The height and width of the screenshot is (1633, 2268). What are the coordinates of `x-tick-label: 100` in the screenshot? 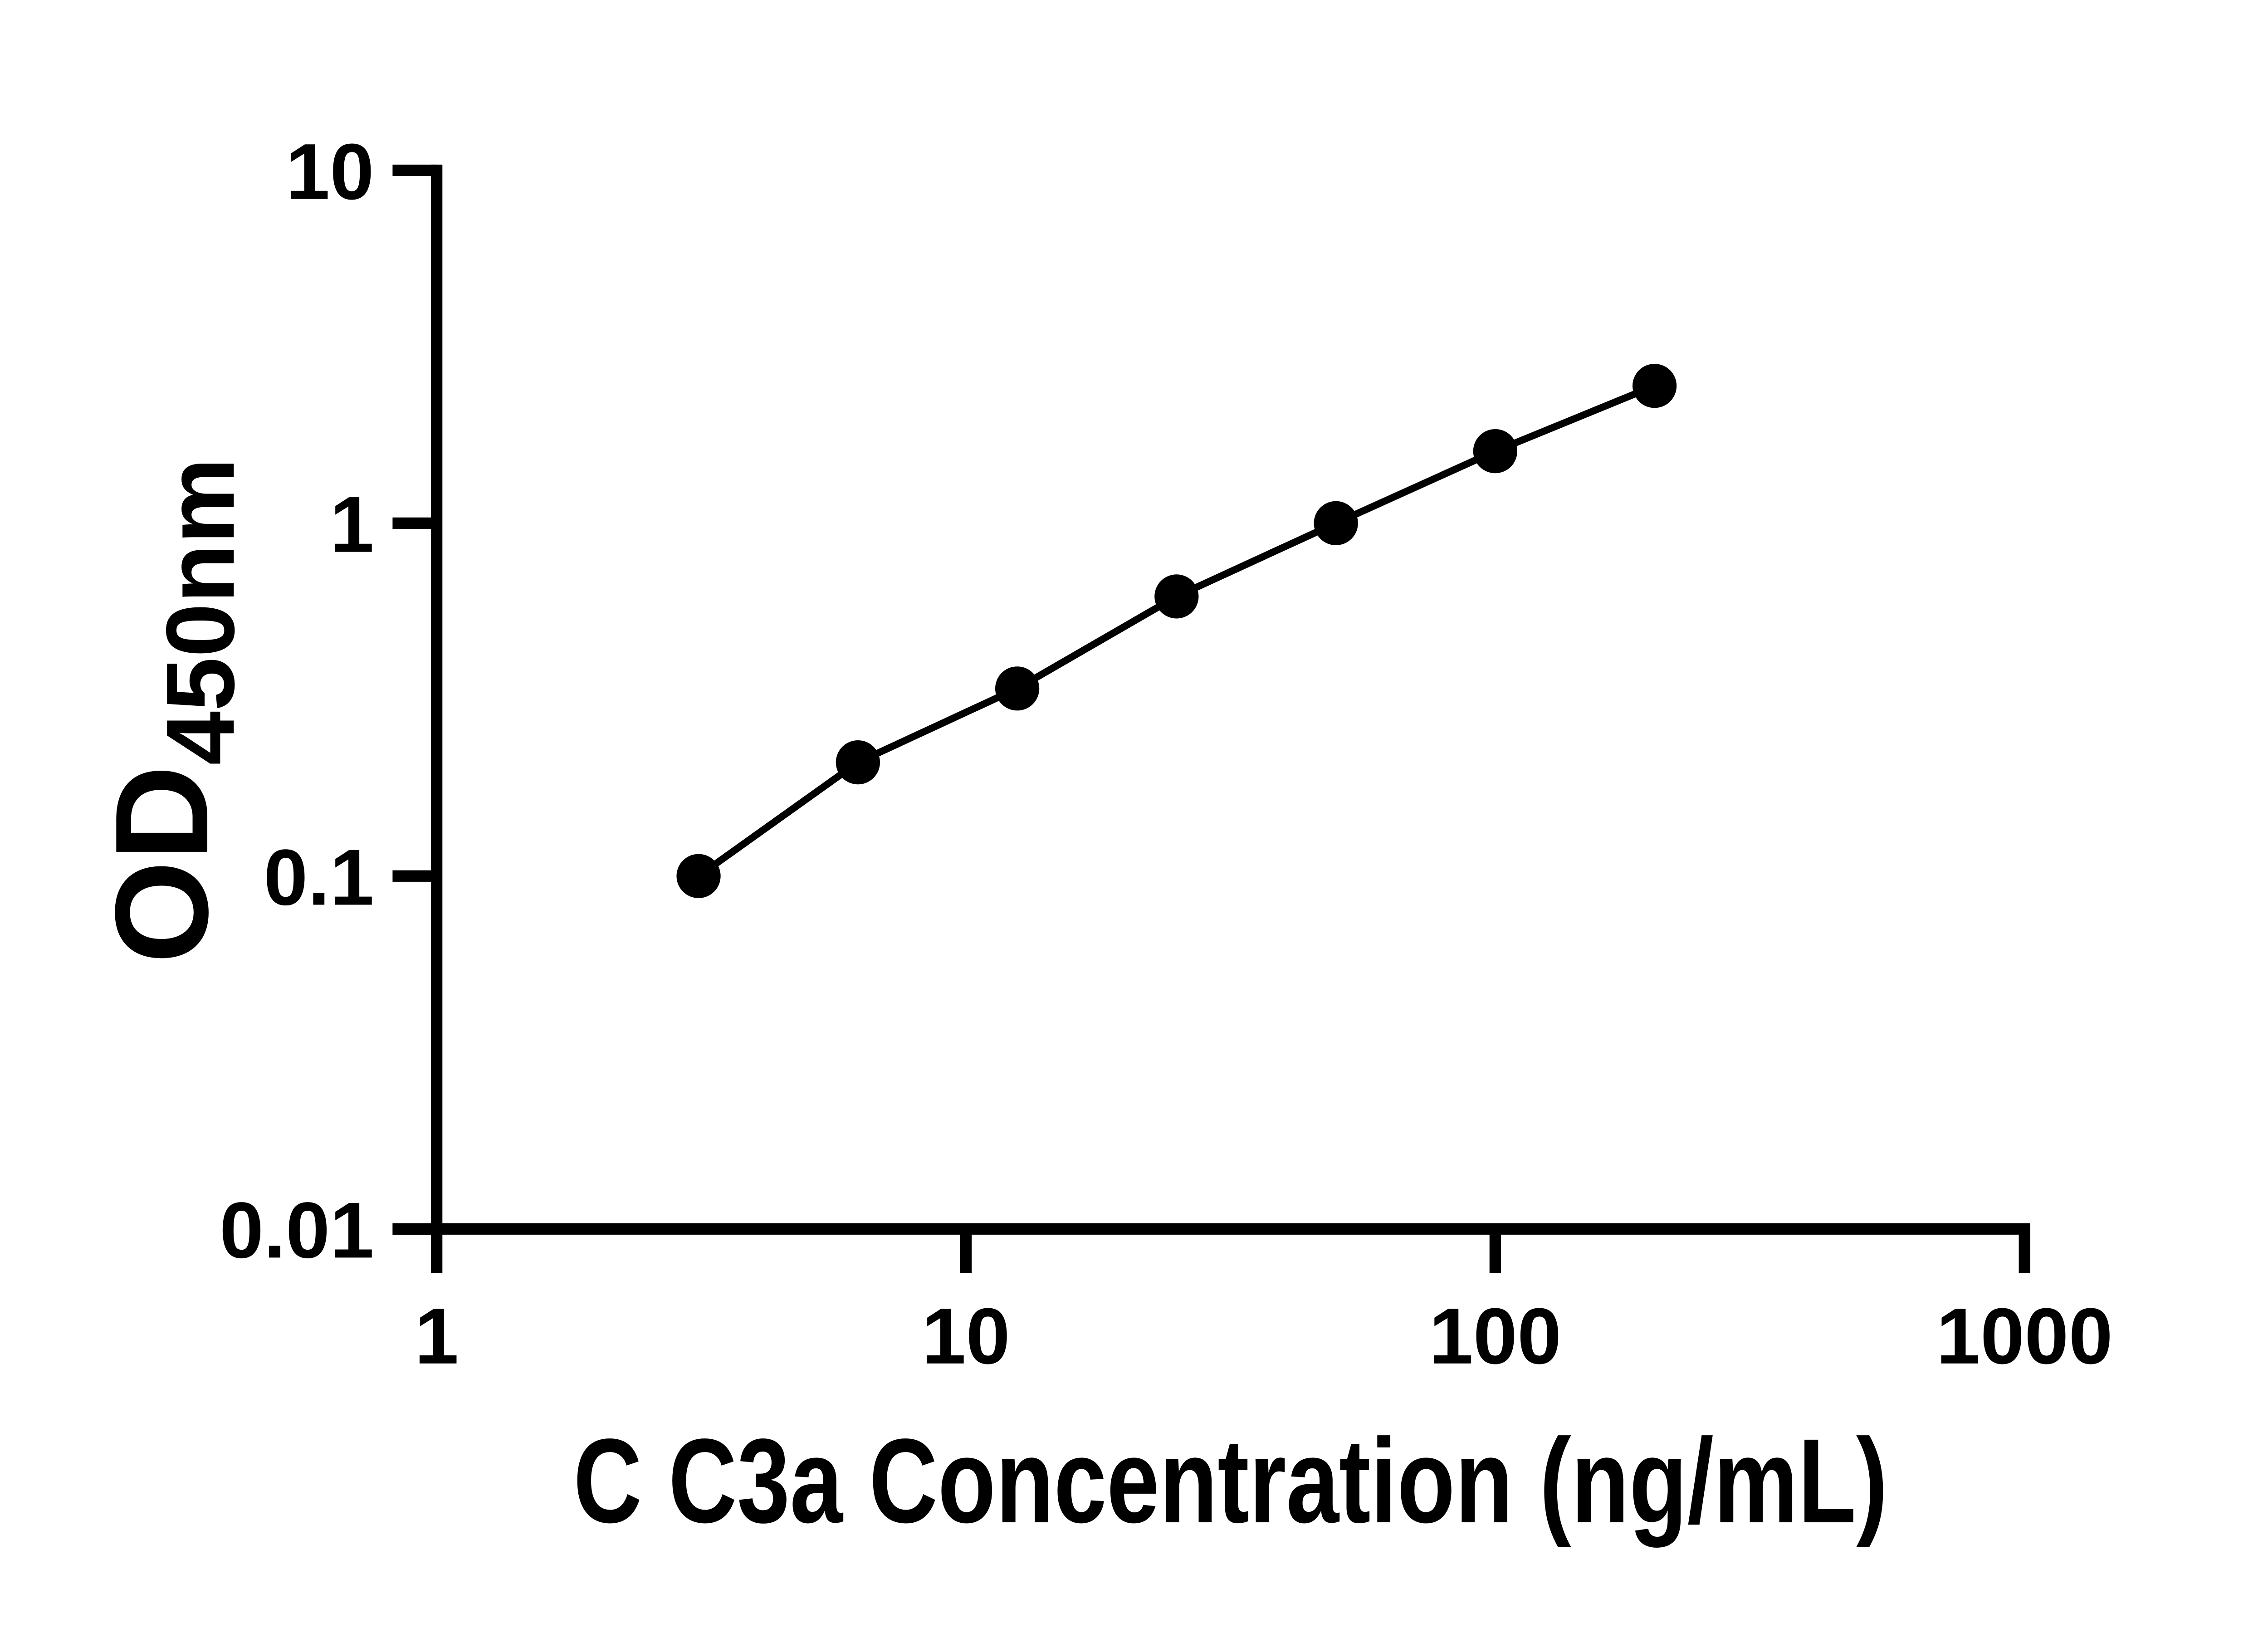 It's located at (1495, 1336).